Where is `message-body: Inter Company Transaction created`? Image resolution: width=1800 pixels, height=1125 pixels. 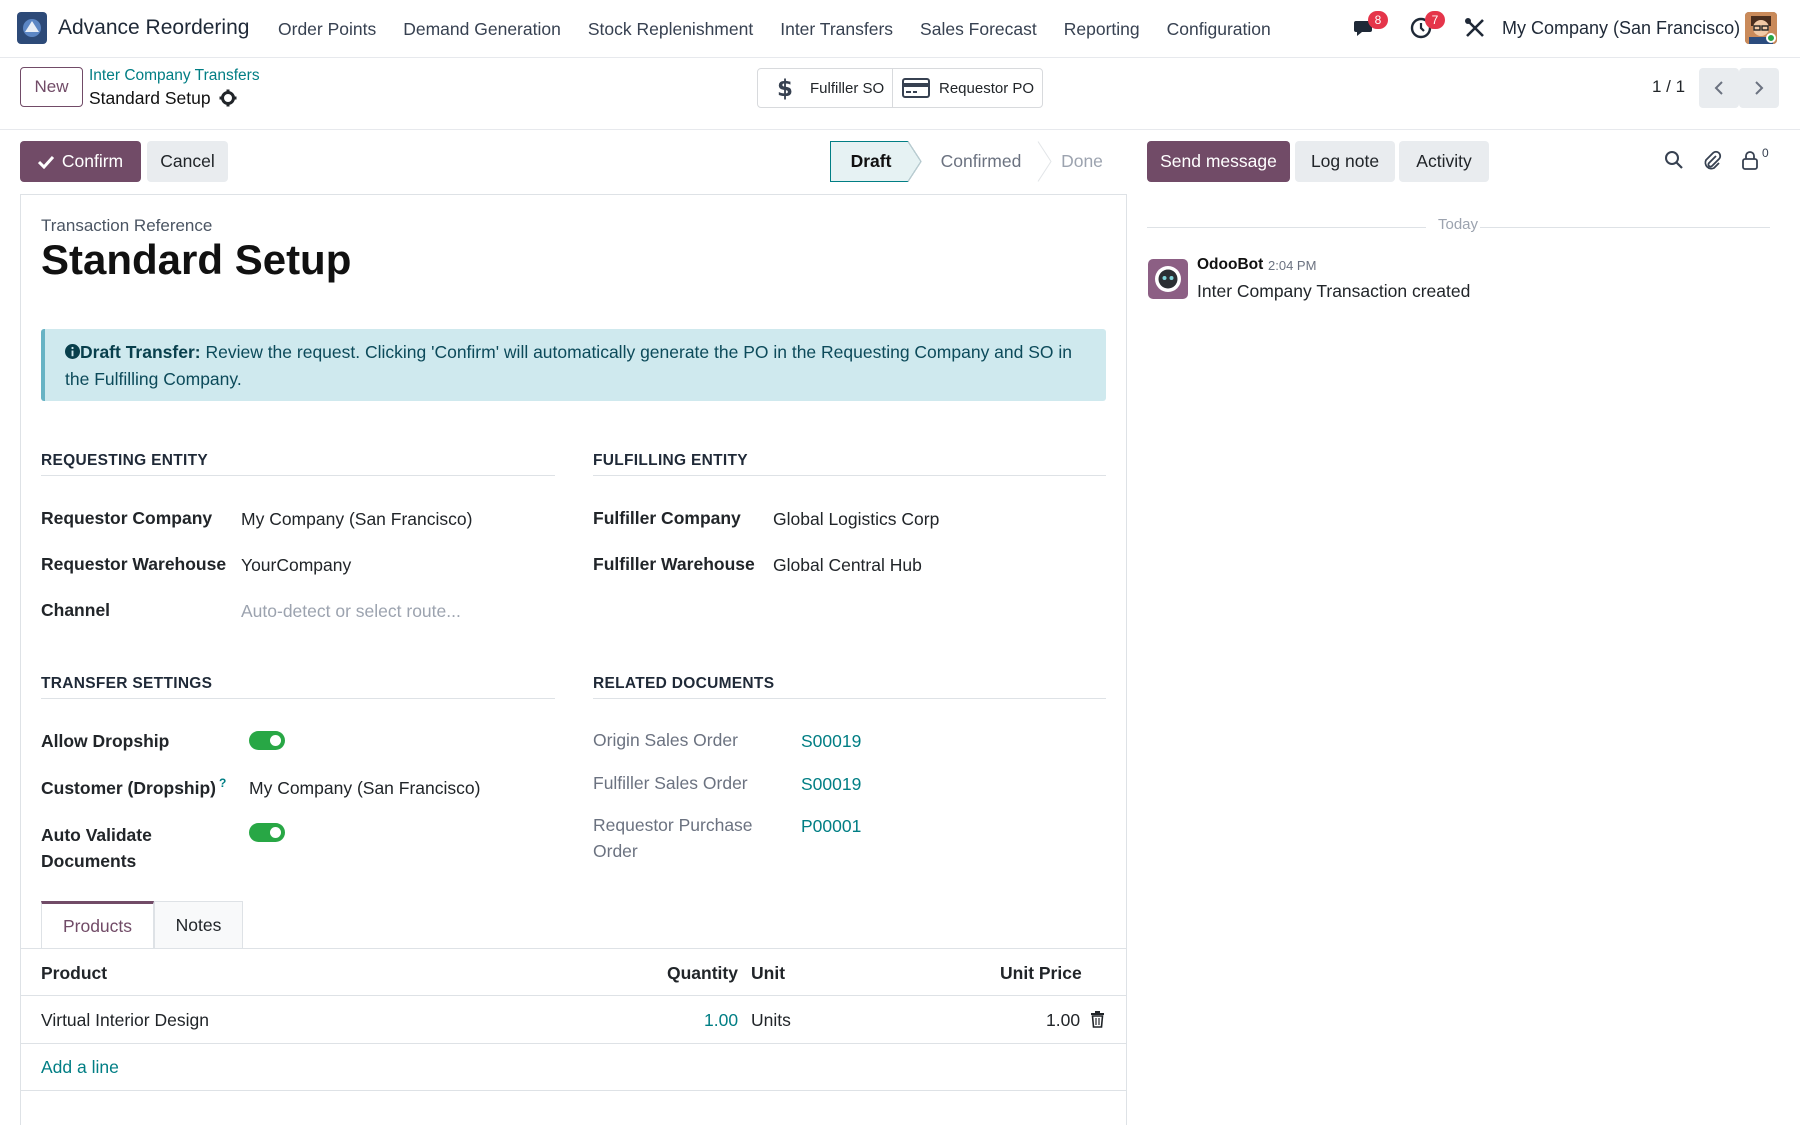 message-body: Inter Company Transaction created is located at coordinates (1334, 291).